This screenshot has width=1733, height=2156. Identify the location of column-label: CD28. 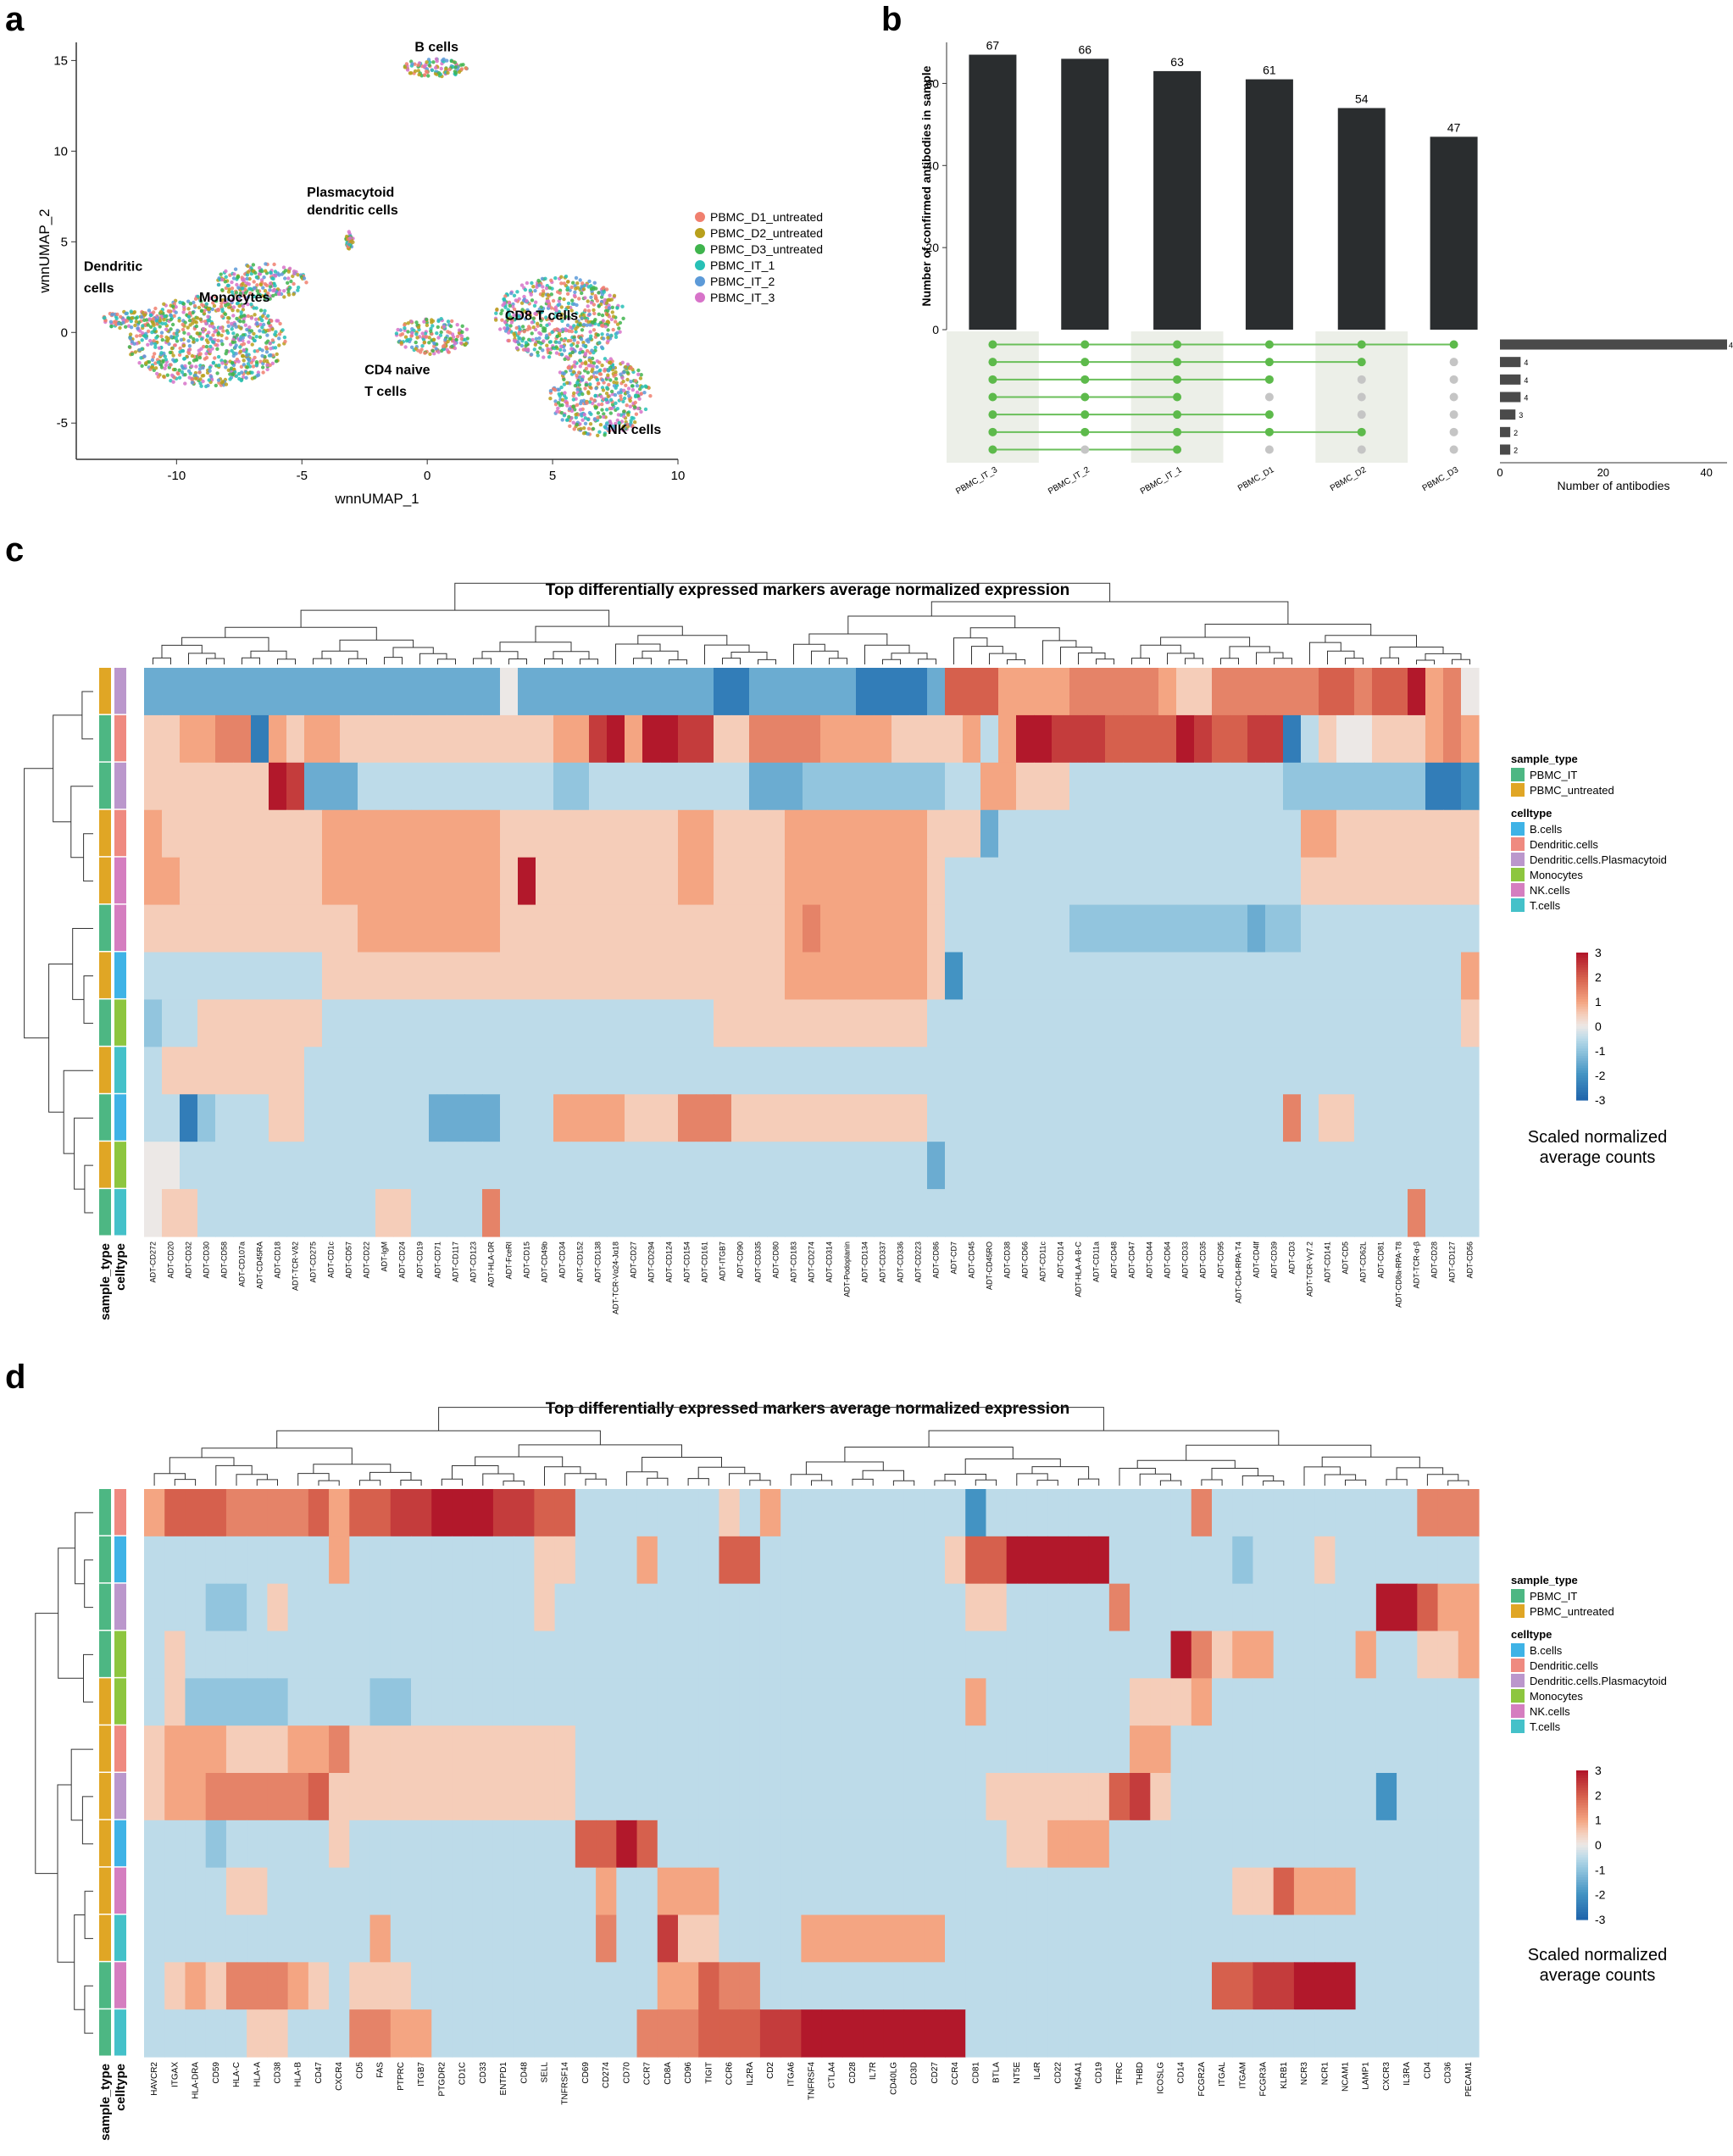
(853, 2073).